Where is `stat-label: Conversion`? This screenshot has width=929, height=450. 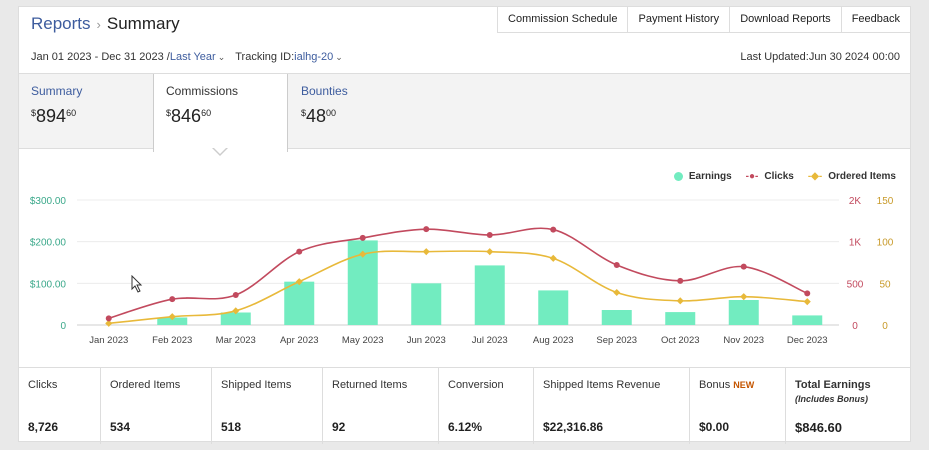 stat-label: Conversion is located at coordinates (476, 385).